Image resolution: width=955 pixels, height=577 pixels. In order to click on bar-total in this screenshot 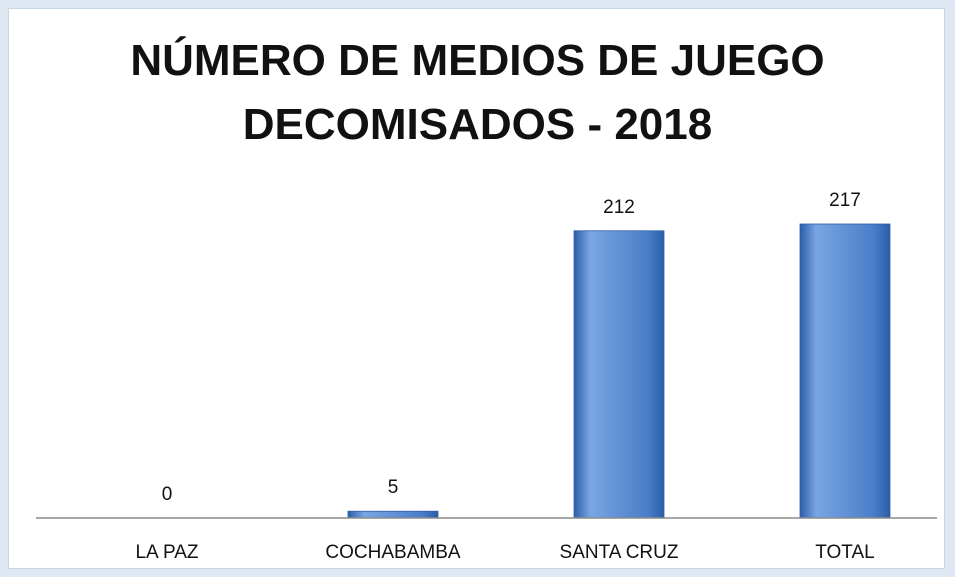, I will do `click(845, 371)`.